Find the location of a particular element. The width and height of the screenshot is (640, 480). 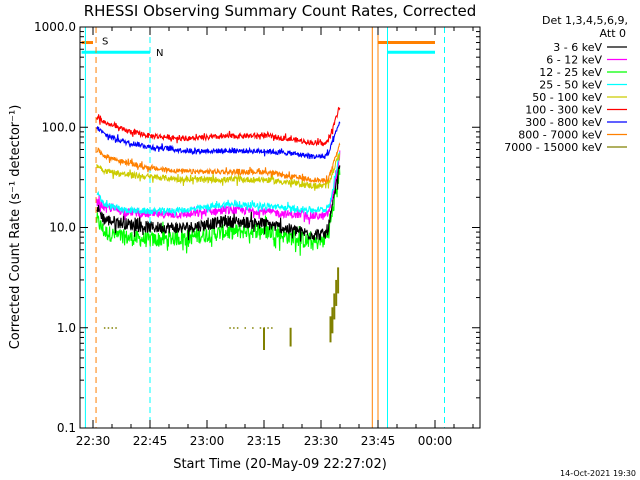

x-axis-label: Start Time (20-May-09 22:27:02) is located at coordinates (280, 464).